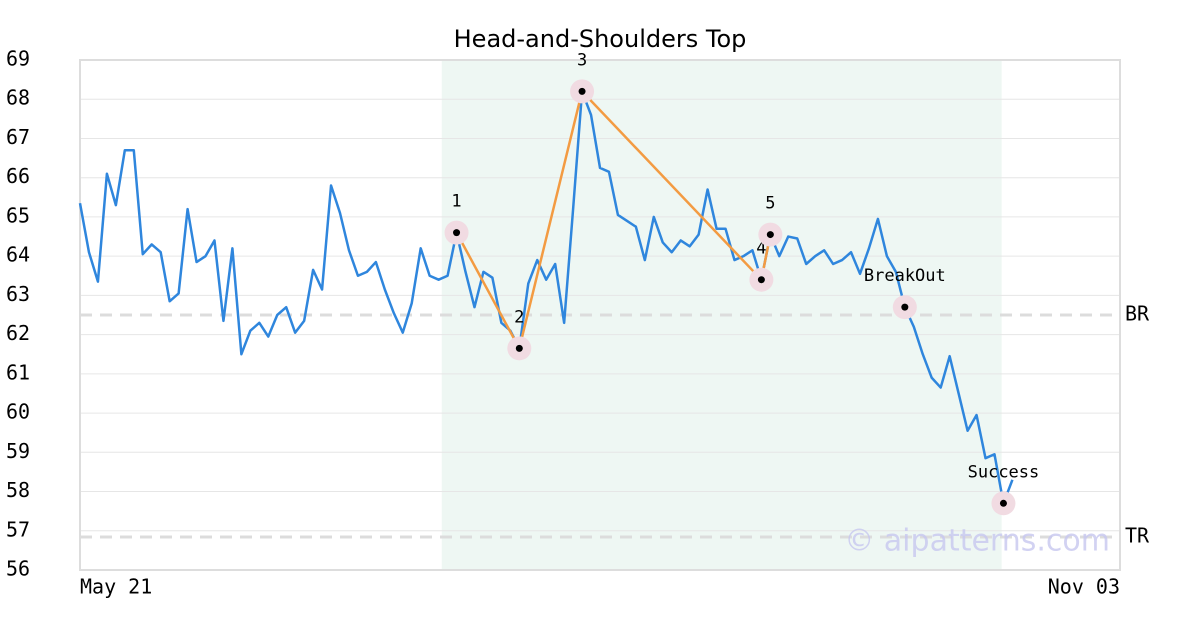 The width and height of the screenshot is (1200, 634). Describe the element at coordinates (18, 412) in the screenshot. I see `y-tick-label: 60` at that location.